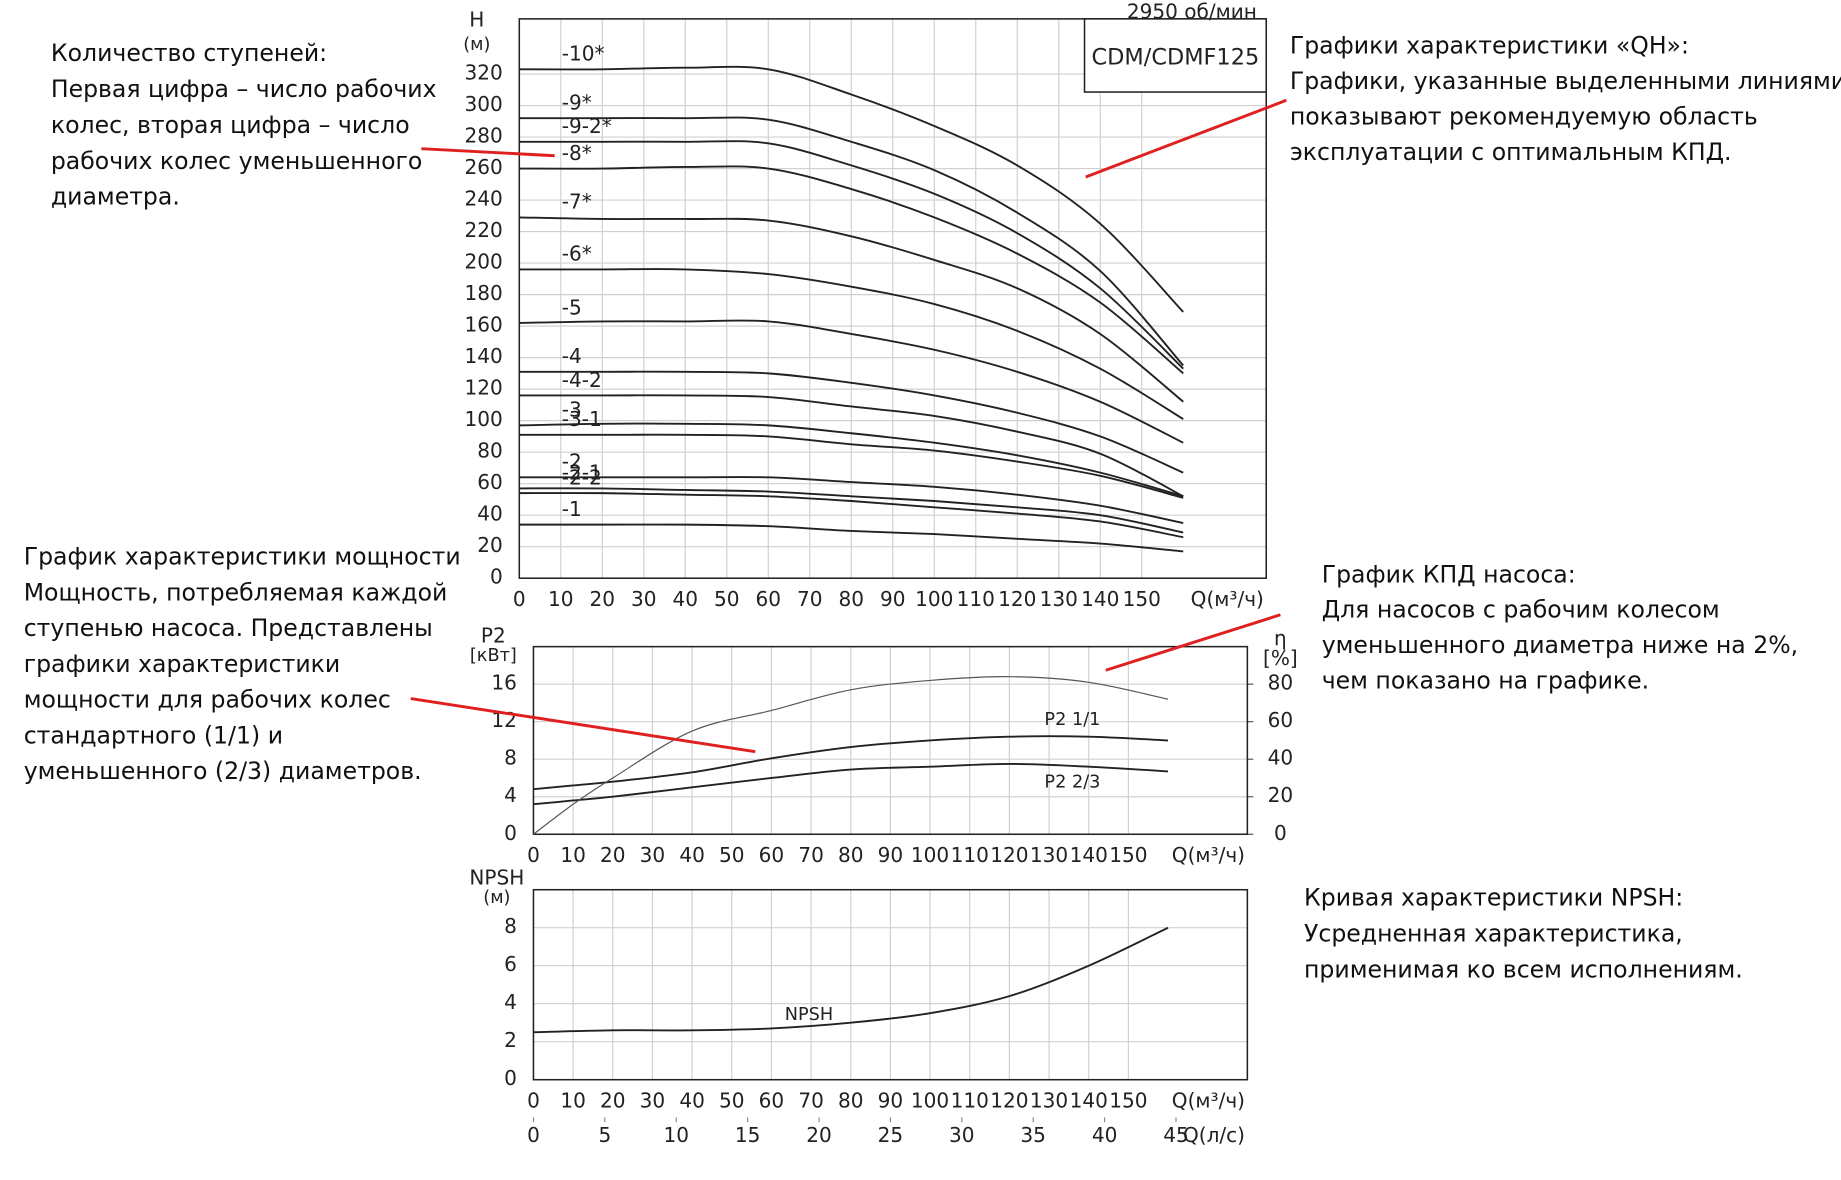 The width and height of the screenshot is (1841, 1180). I want to click on annotation-text: Количество ступеней:, so click(189, 53).